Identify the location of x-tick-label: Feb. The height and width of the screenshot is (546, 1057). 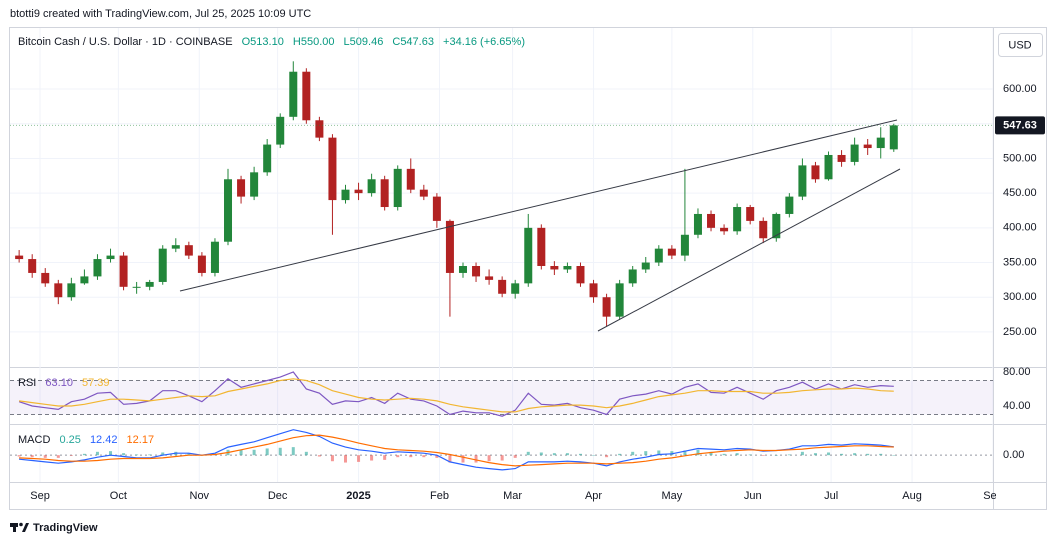
(439, 496).